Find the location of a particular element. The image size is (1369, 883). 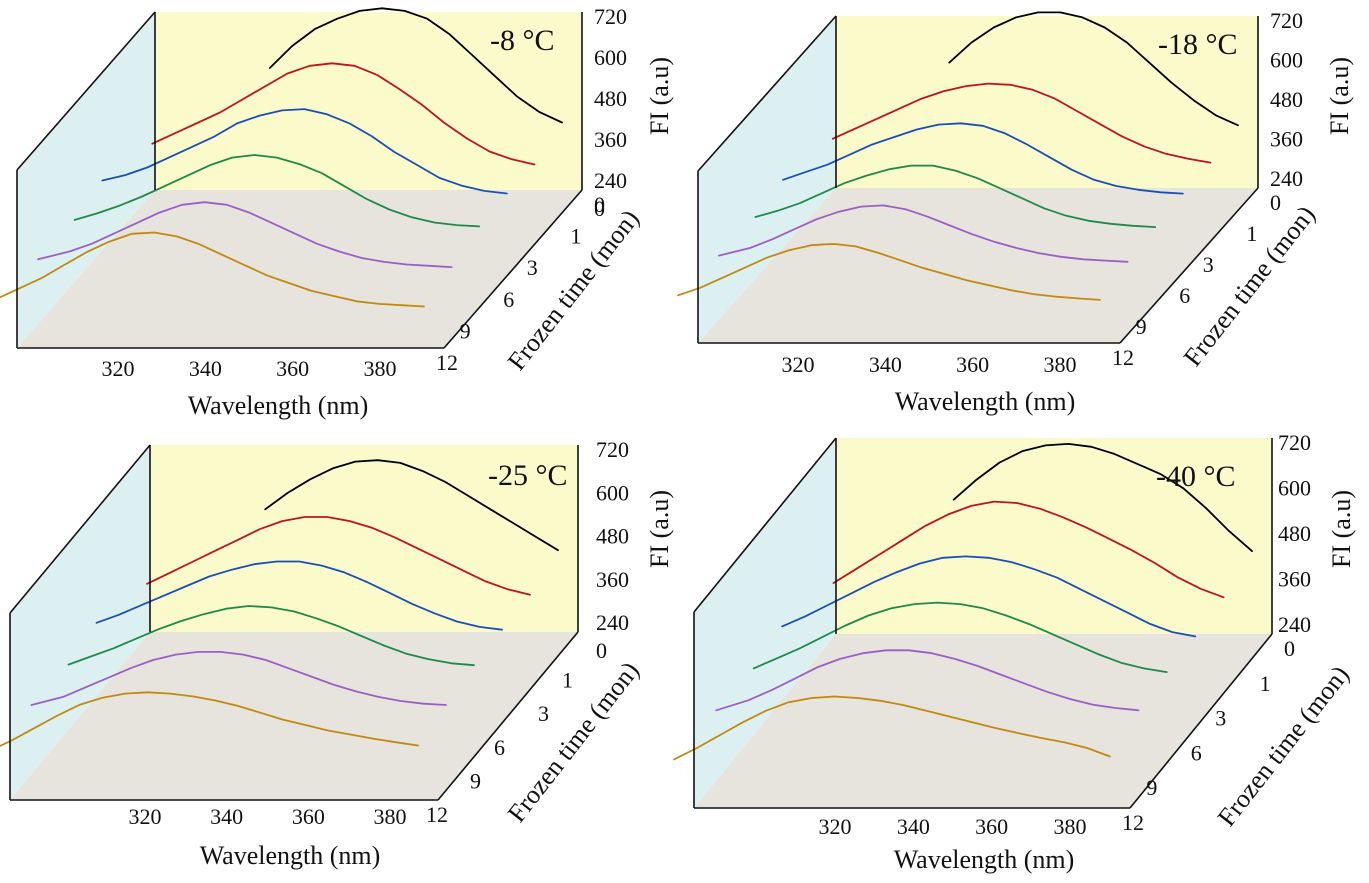

y-tick-labels: 240 360 480 600 720 is located at coordinates (1294, 533).